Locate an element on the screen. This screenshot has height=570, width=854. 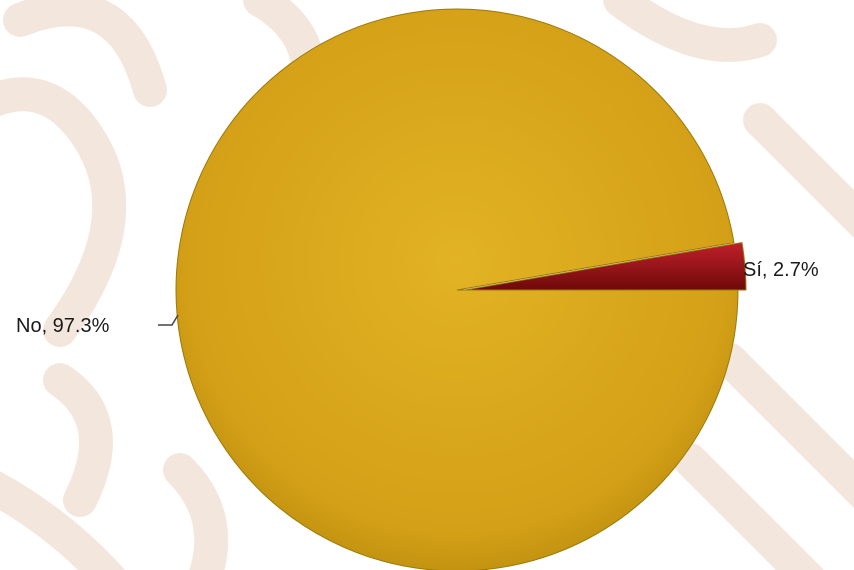
leader-line-no is located at coordinates (168, 320).